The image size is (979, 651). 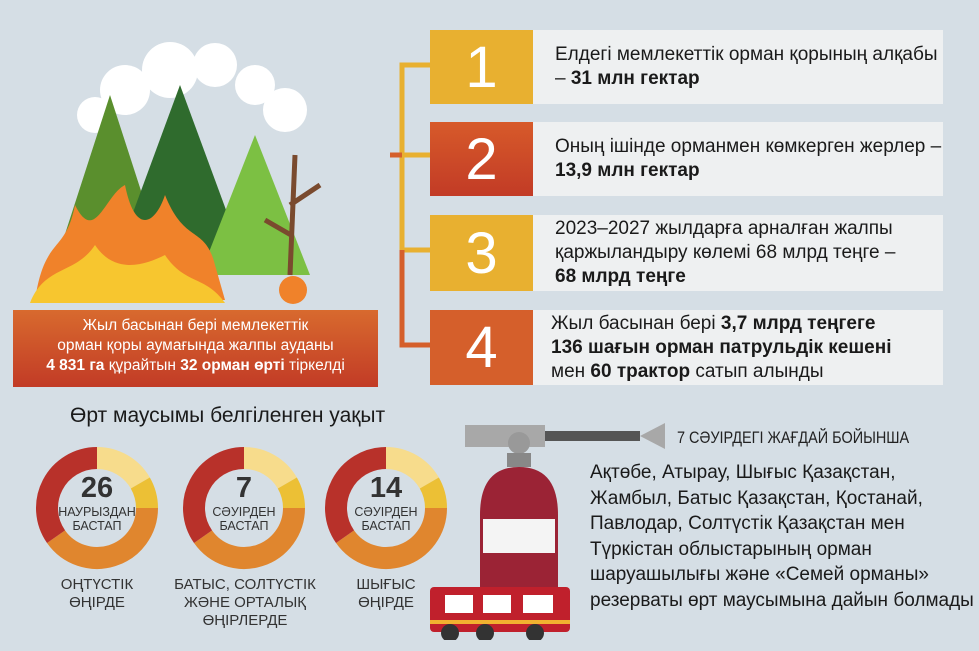 I want to click on summary-line: 4 831 га құрайтын 32 орман өрті тіркелді, so click(x=195, y=366).